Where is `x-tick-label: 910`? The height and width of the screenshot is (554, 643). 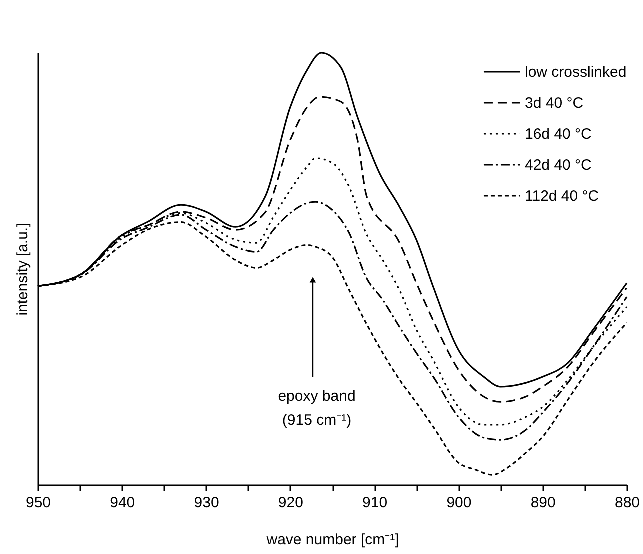
x-tick-label: 910 is located at coordinates (375, 503).